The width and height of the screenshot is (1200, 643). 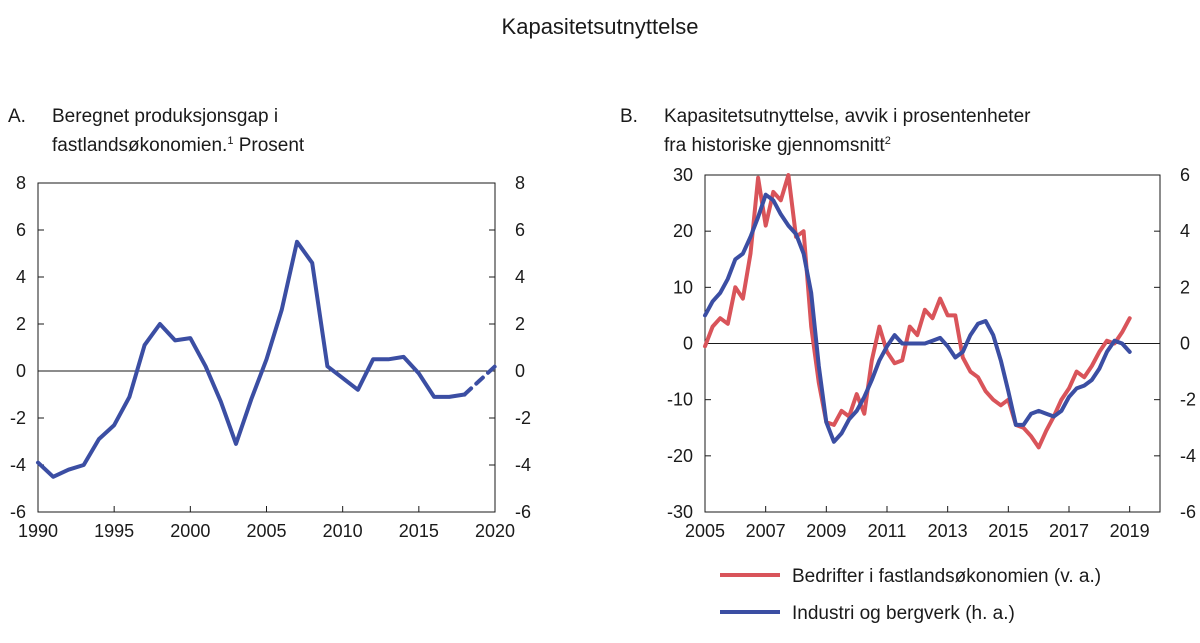 I want to click on panel-a-right-tick-label: -4, so click(x=523, y=465).